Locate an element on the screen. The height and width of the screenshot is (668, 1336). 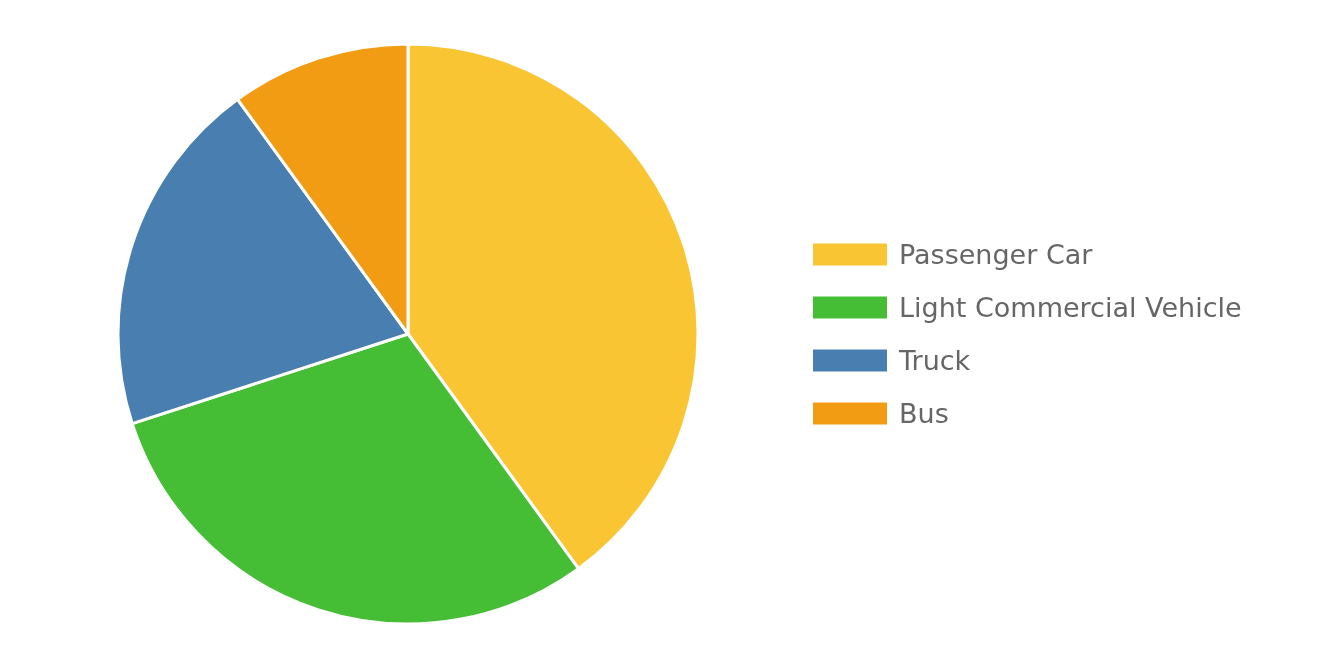
legend-label: Truck is located at coordinates (934, 360).